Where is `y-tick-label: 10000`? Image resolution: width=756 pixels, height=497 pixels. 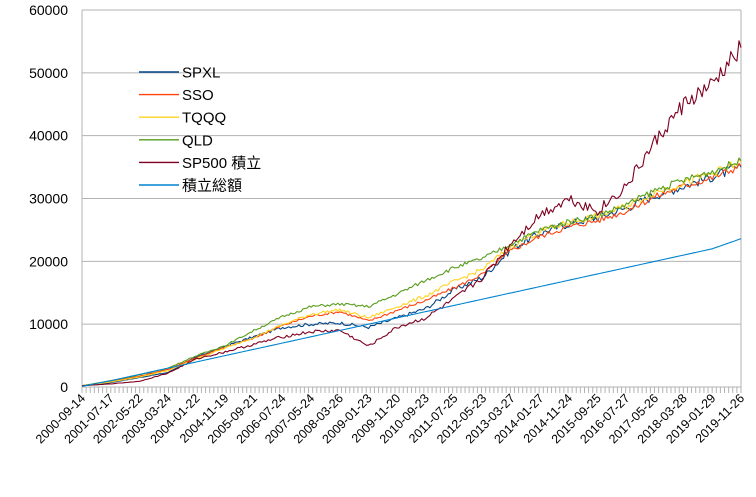
y-tick-label: 10000 is located at coordinates (48, 324).